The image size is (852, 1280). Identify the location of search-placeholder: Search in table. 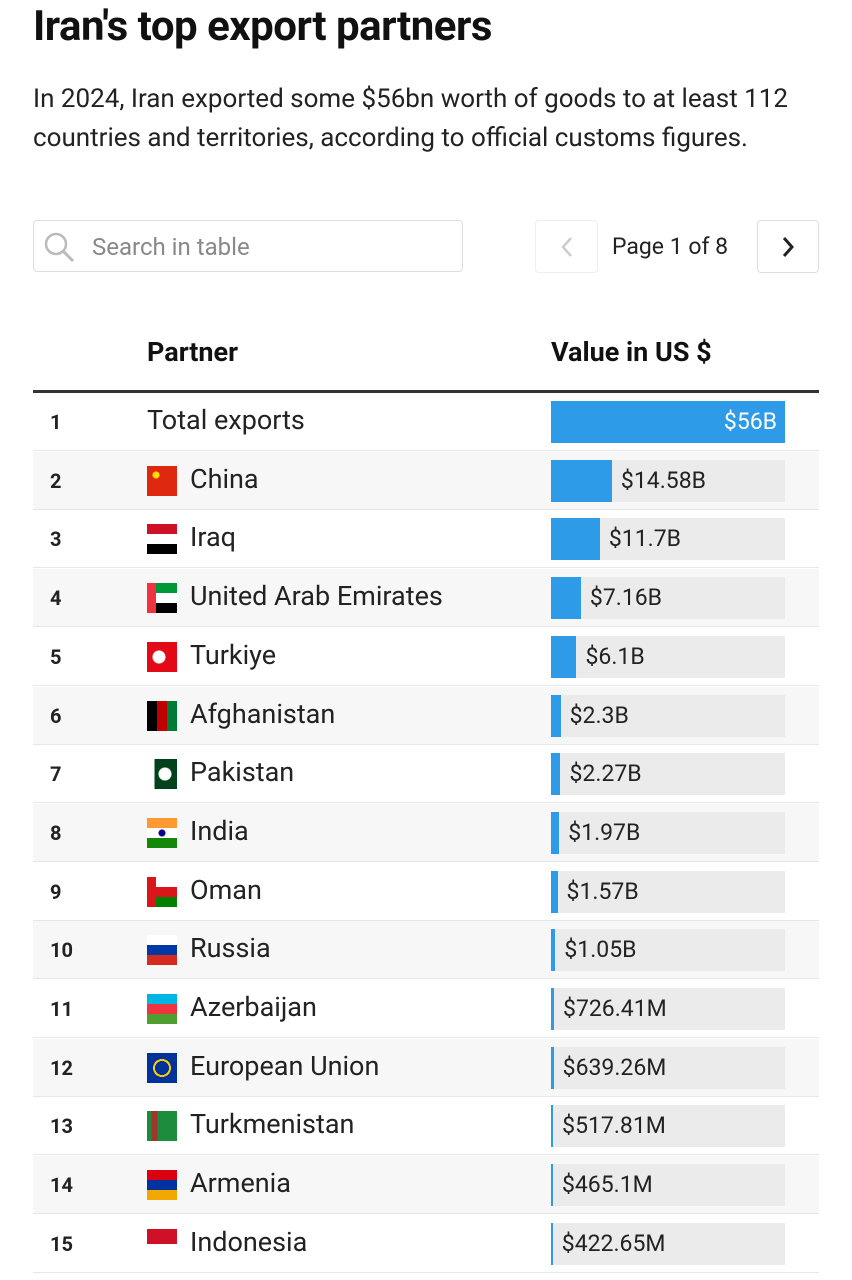
(171, 247).